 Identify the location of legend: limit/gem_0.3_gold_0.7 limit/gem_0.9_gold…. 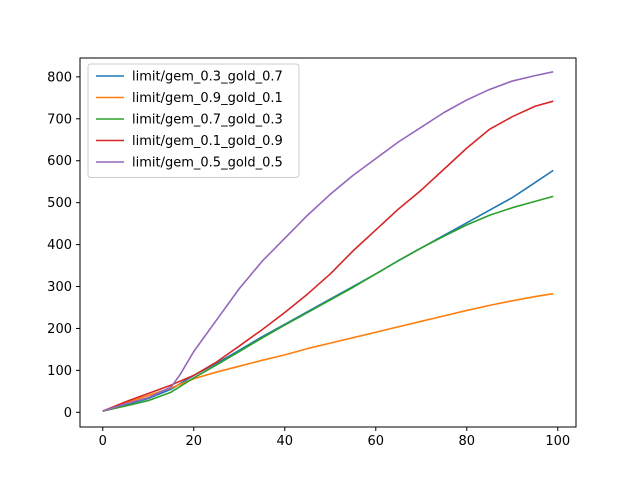
(193, 120).